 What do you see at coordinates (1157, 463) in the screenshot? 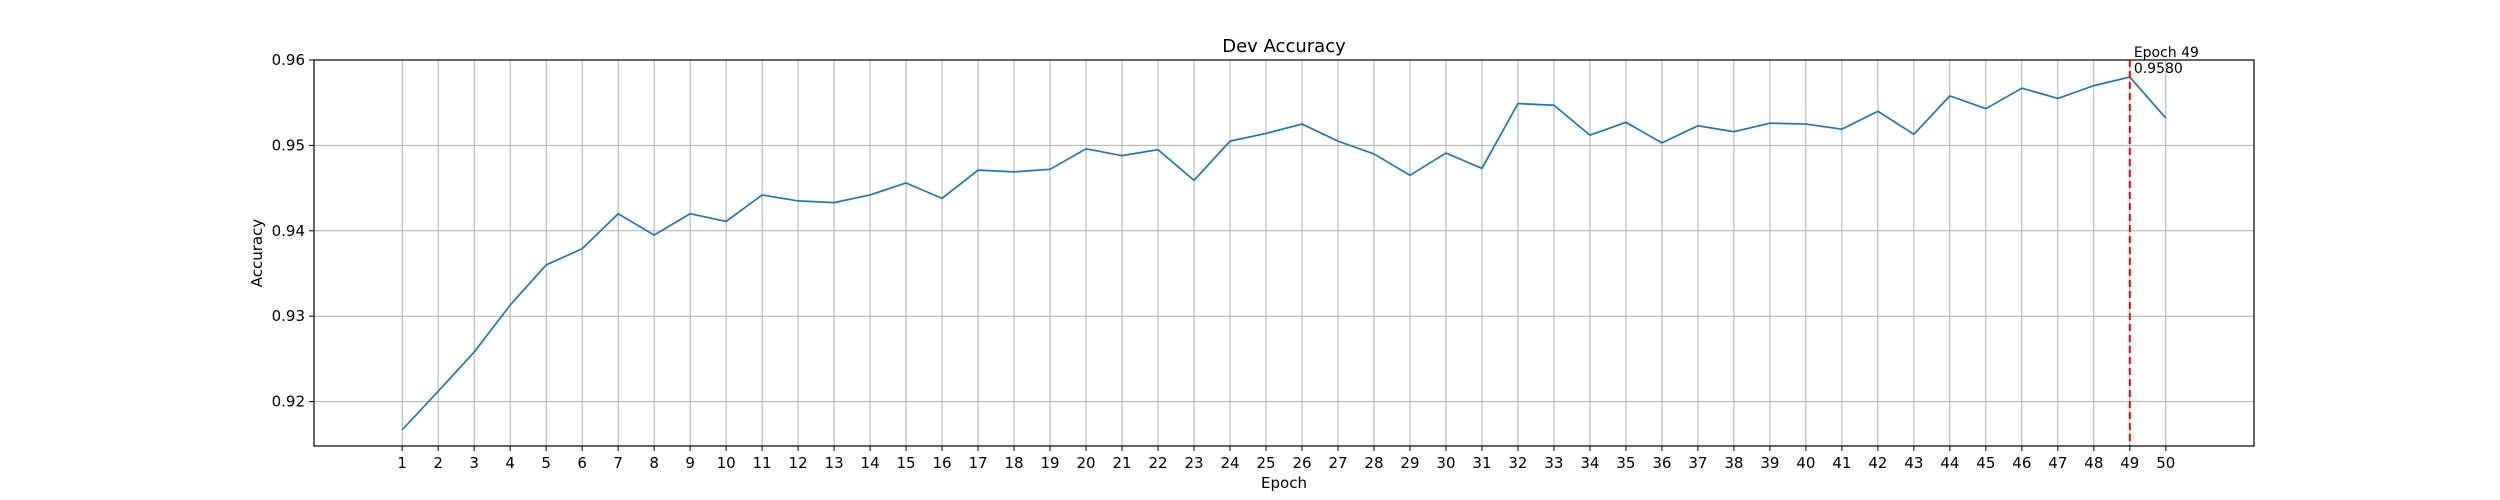
I see `x-tick-label: 22` at bounding box center [1157, 463].